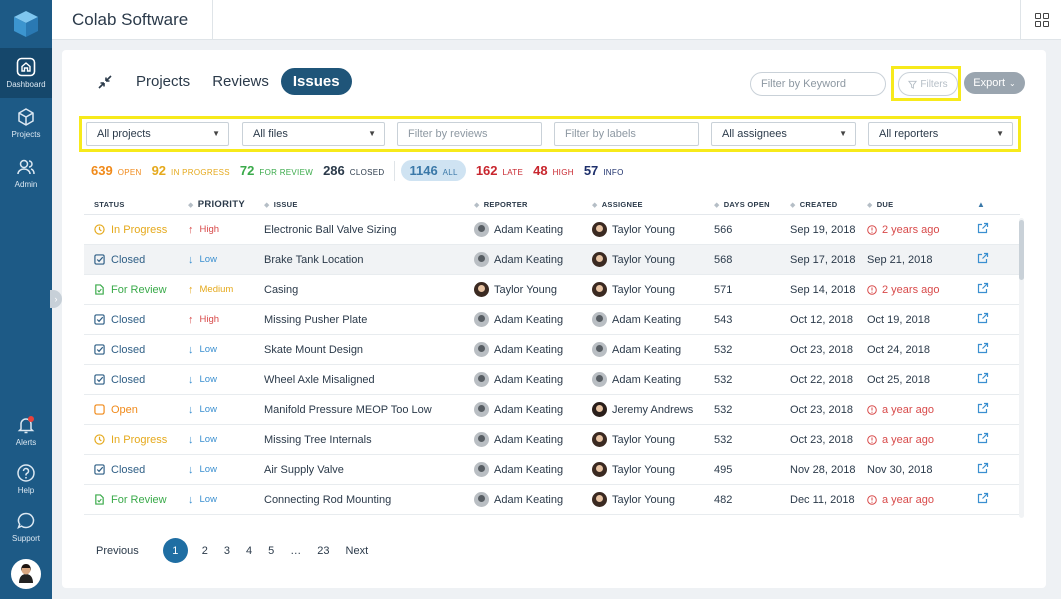 The image size is (1061, 599). What do you see at coordinates (116, 170) in the screenshot?
I see `stat-open: 639 OPEN` at bounding box center [116, 170].